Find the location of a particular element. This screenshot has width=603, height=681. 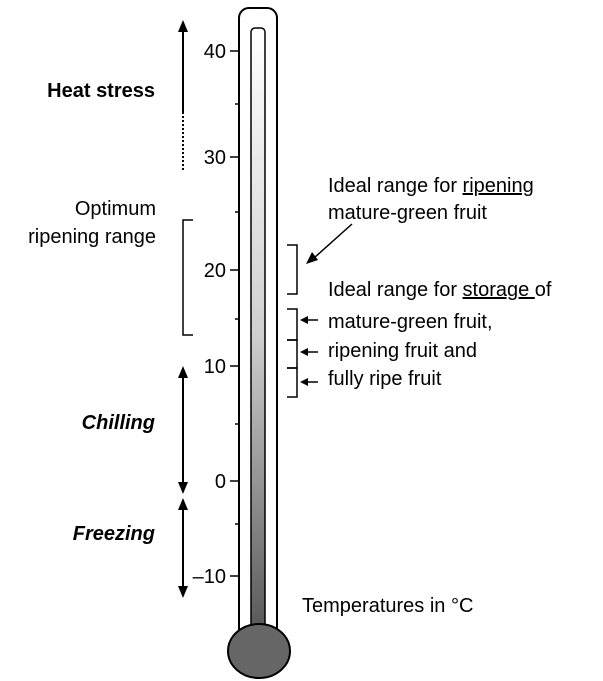

storage-annotation-line4: fully ripe fruit is located at coordinates (385, 379).